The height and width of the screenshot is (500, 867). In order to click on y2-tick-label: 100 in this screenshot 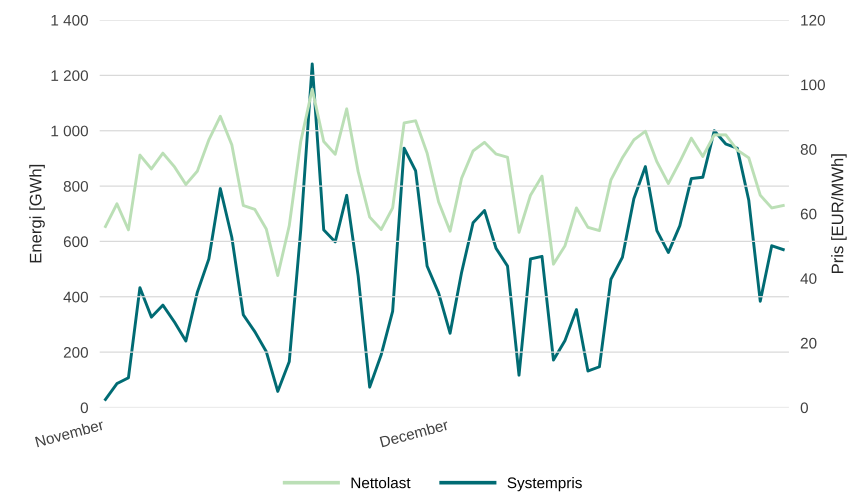, I will do `click(813, 84)`.